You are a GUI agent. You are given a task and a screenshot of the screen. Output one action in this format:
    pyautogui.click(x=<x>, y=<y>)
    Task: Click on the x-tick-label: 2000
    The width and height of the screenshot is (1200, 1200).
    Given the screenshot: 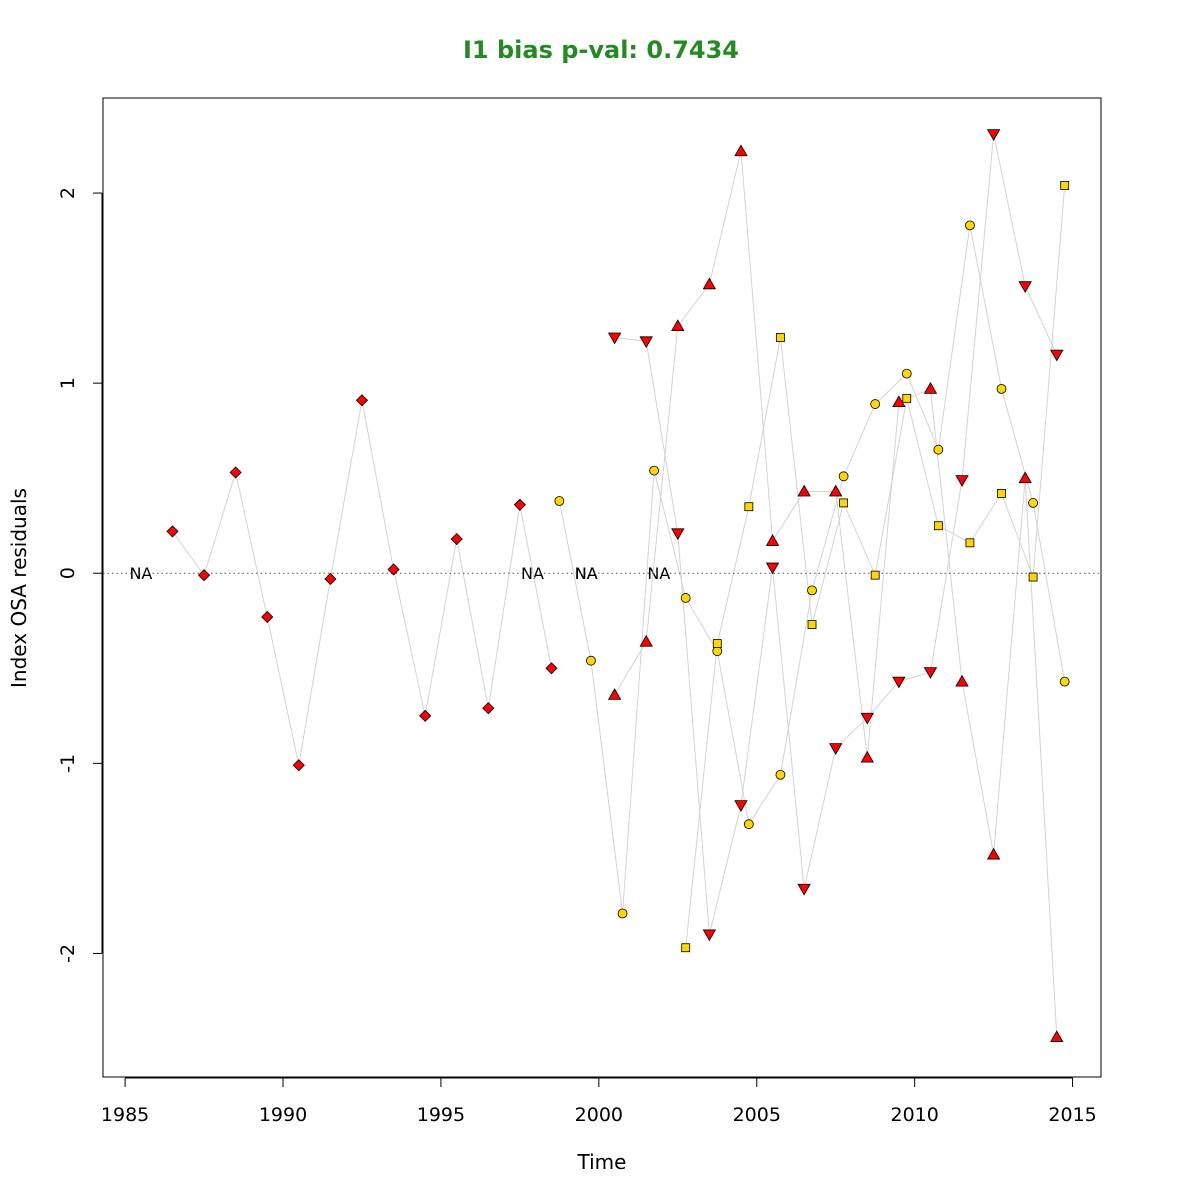 What is the action you would take?
    pyautogui.click(x=599, y=1115)
    